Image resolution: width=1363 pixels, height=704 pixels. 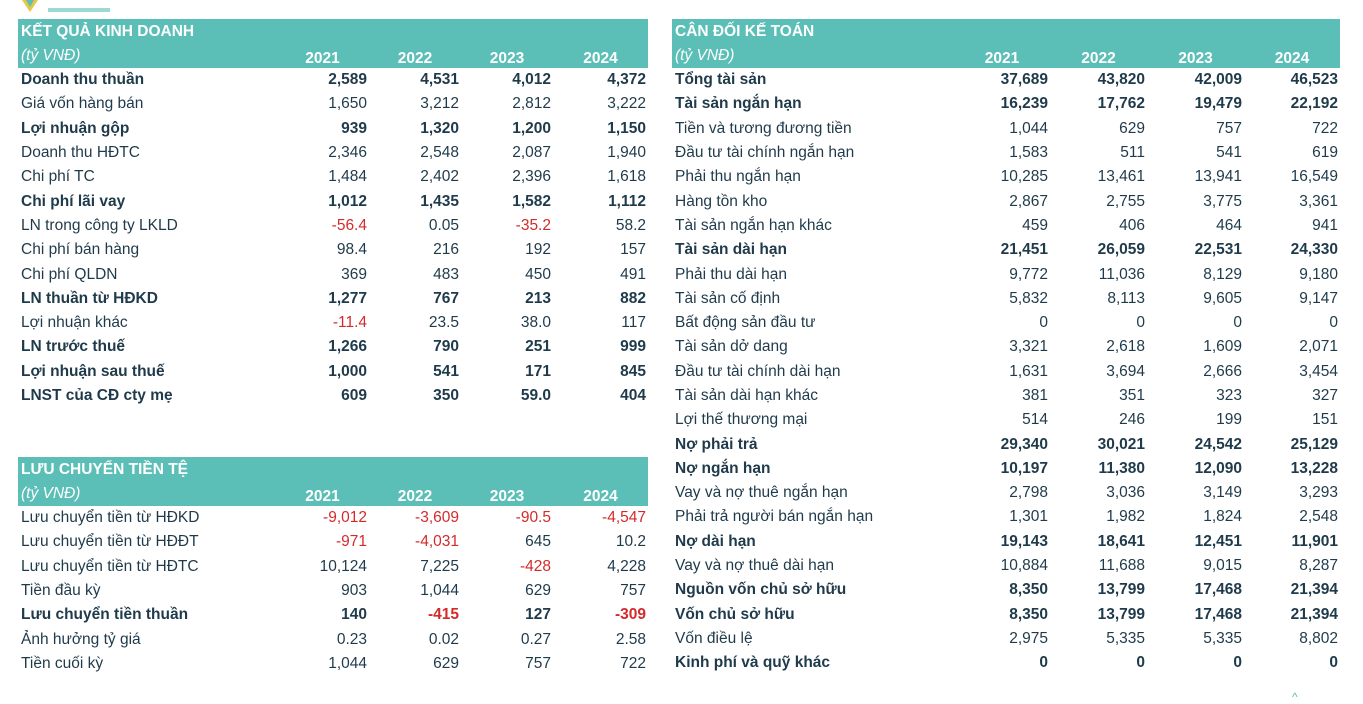 What do you see at coordinates (1006, 299) in the screenshot?
I see `table-row: Tài sản cố định 5,832 8,113 9,605 9,147` at bounding box center [1006, 299].